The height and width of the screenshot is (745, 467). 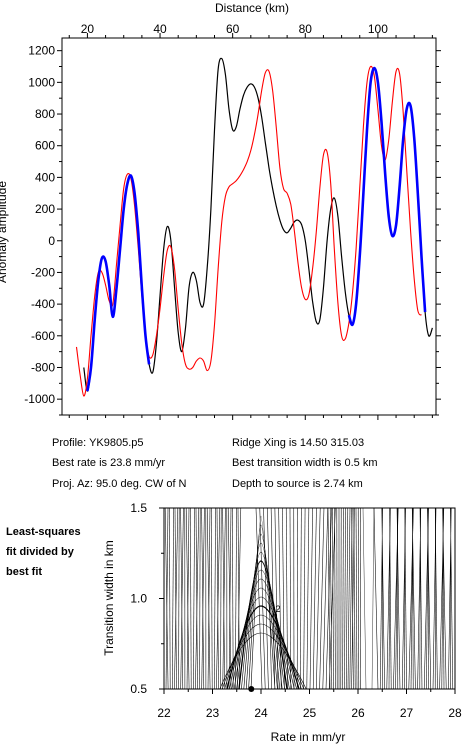 What do you see at coordinates (45, 114) in the screenshot?
I see `top-y-tick-label: 800` at bounding box center [45, 114].